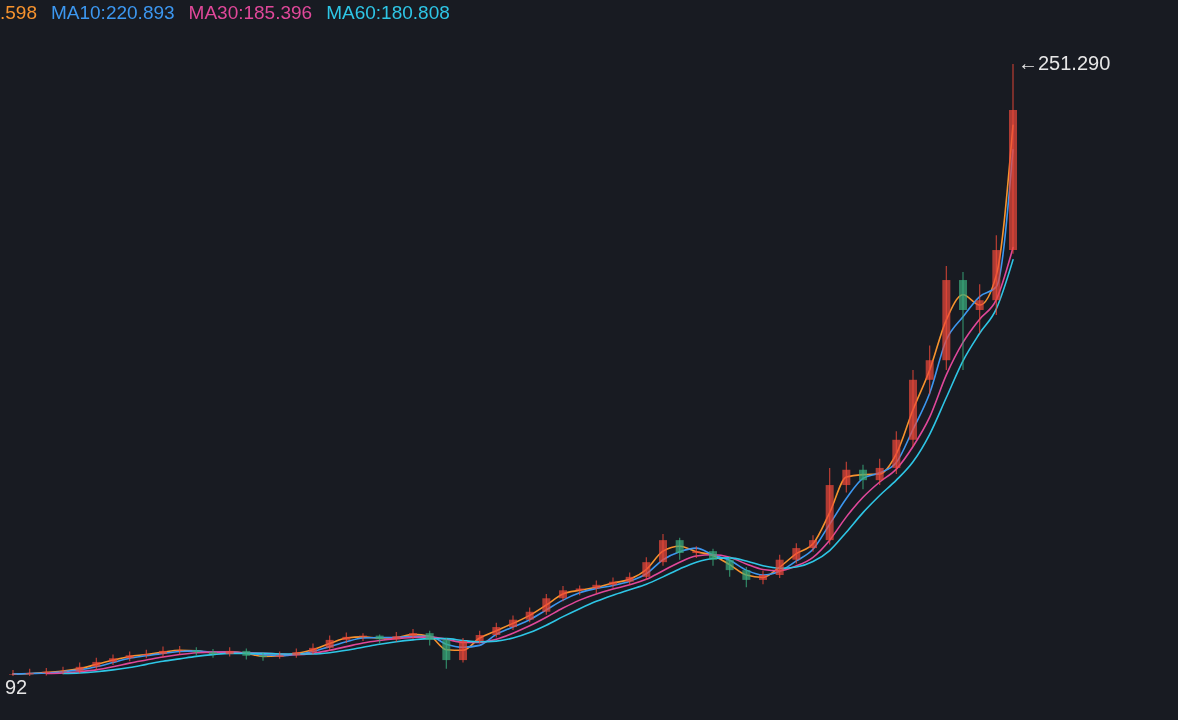  What do you see at coordinates (388, 12) in the screenshot?
I see `text: MA60:180.808` at bounding box center [388, 12].